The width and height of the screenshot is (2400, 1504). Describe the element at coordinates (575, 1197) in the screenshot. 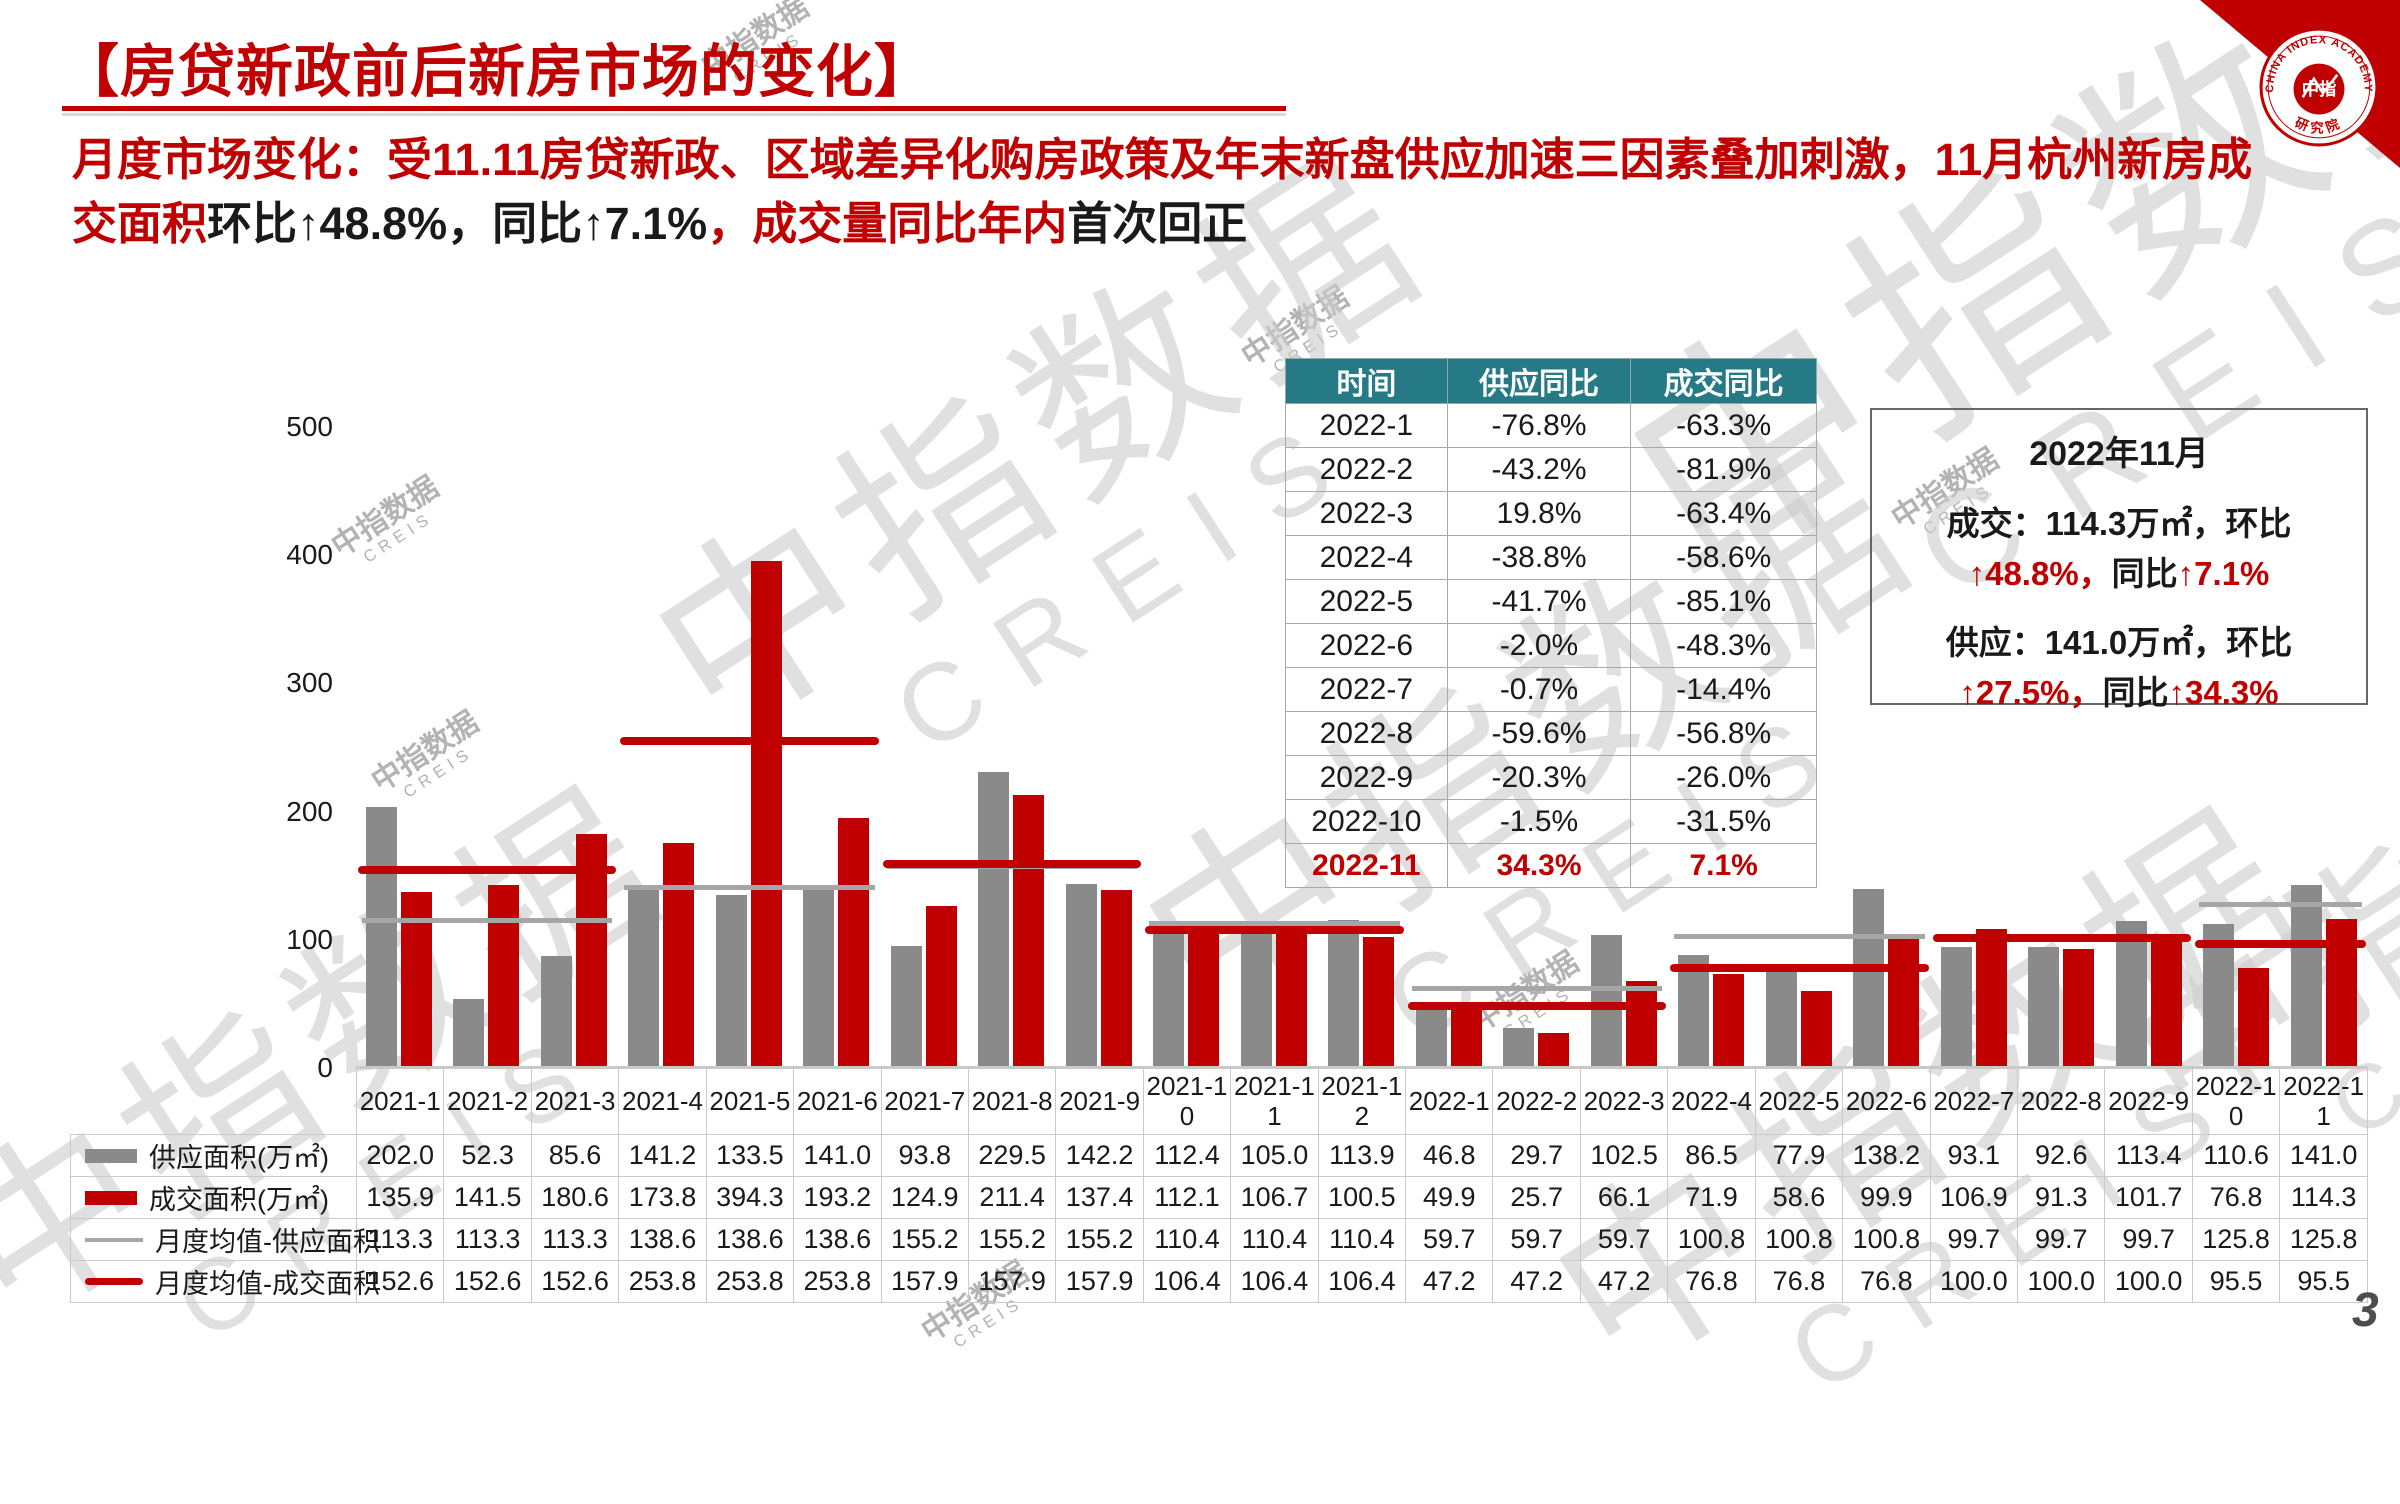

I see `table-value-cell: 180.6` at that location.